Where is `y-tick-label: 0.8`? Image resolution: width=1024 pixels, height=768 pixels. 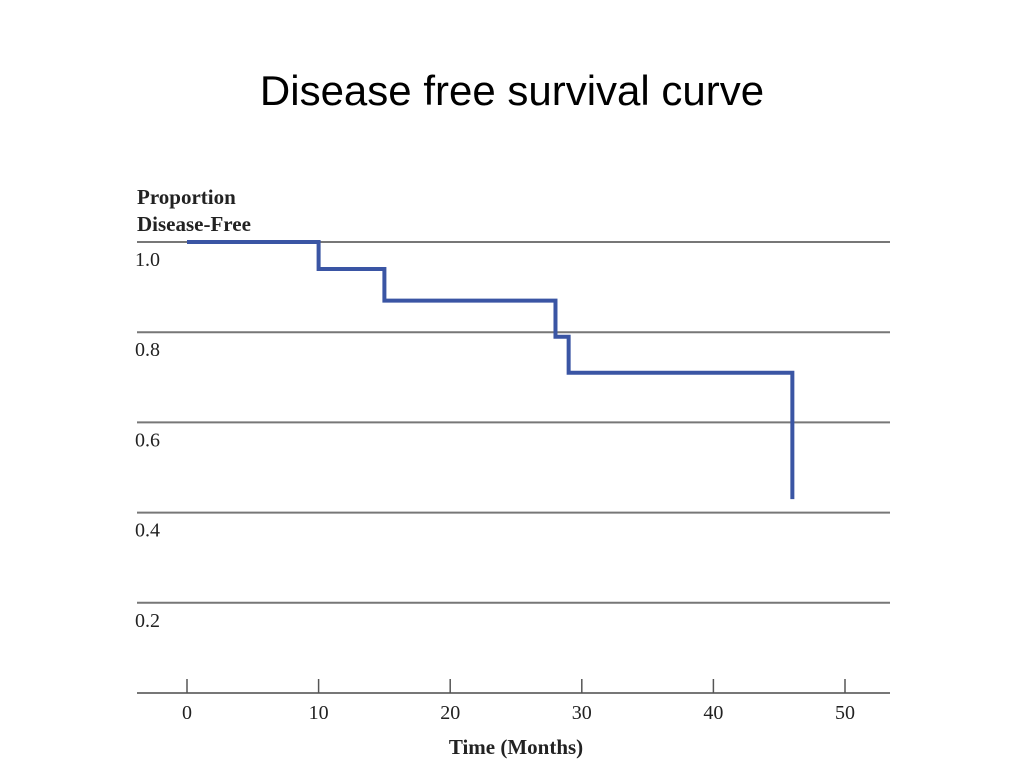 y-tick-label: 0.8 is located at coordinates (147, 350).